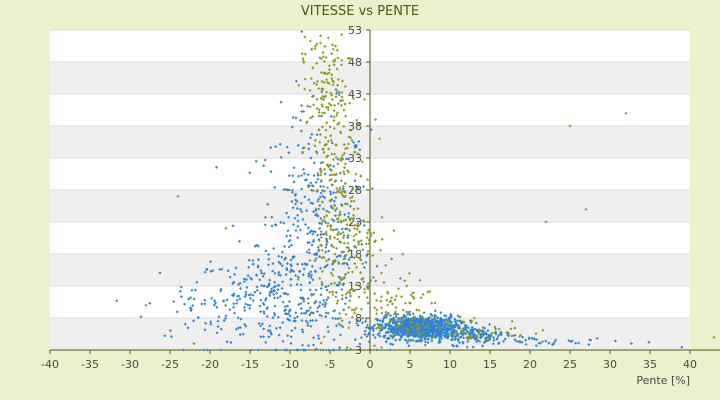  Describe the element at coordinates (450, 364) in the screenshot. I see `x-tick-label: 10` at that location.